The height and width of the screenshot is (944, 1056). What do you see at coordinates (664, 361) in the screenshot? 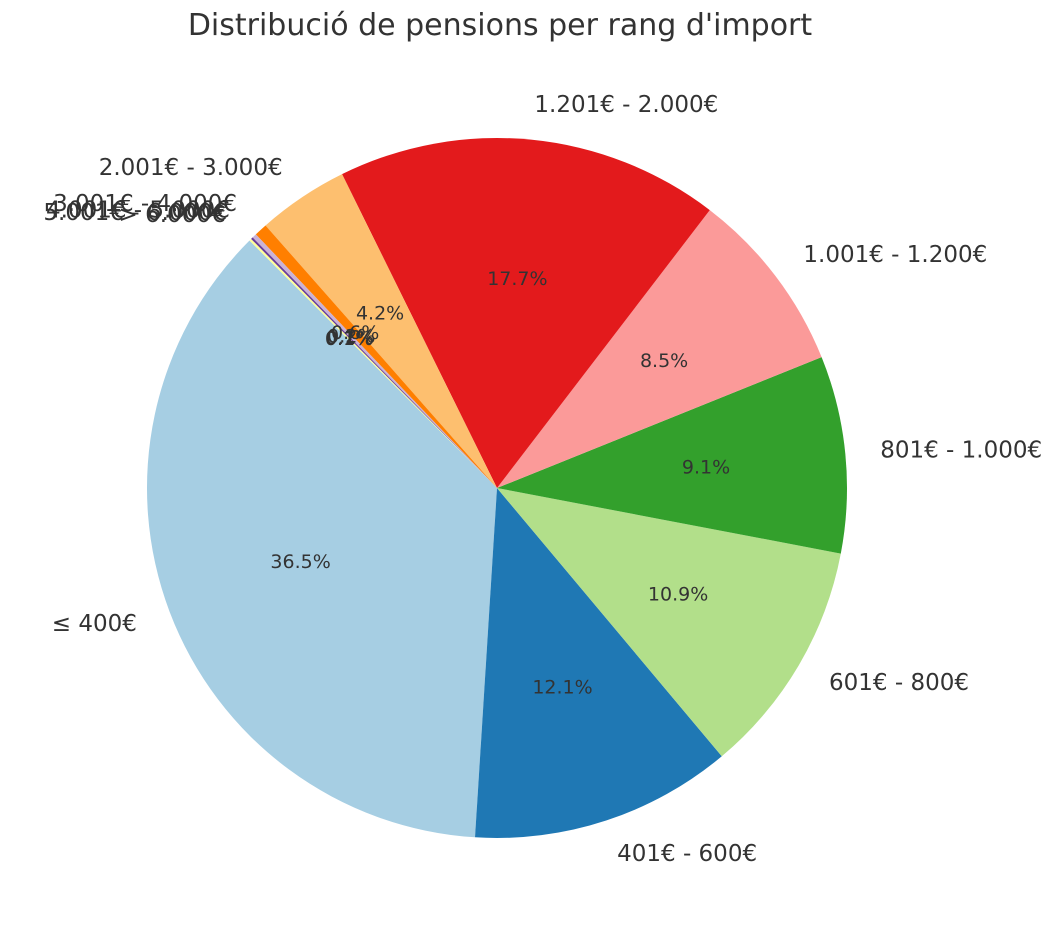
I see `percent-label-4: 8.5%` at bounding box center [664, 361].